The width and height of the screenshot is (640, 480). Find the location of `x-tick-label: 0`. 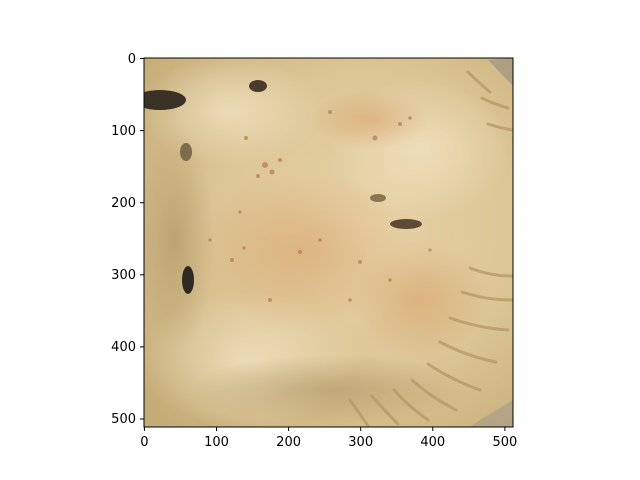

x-tick-label: 0 is located at coordinates (144, 442).